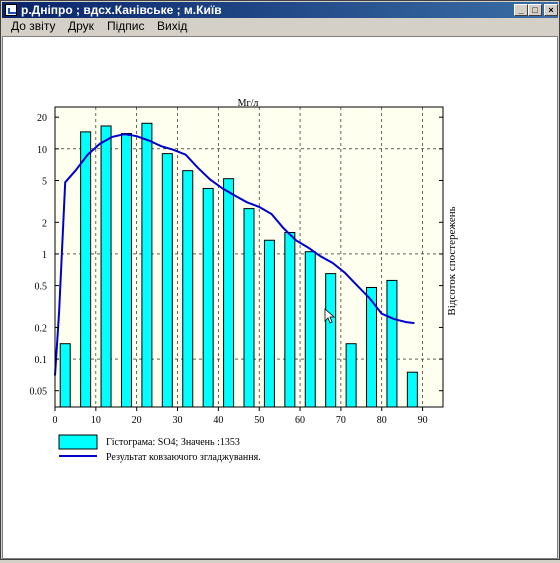 Image resolution: width=560 pixels, height=563 pixels. What do you see at coordinates (78, 442) in the screenshot?
I see `legend-bar-swatch` at bounding box center [78, 442].